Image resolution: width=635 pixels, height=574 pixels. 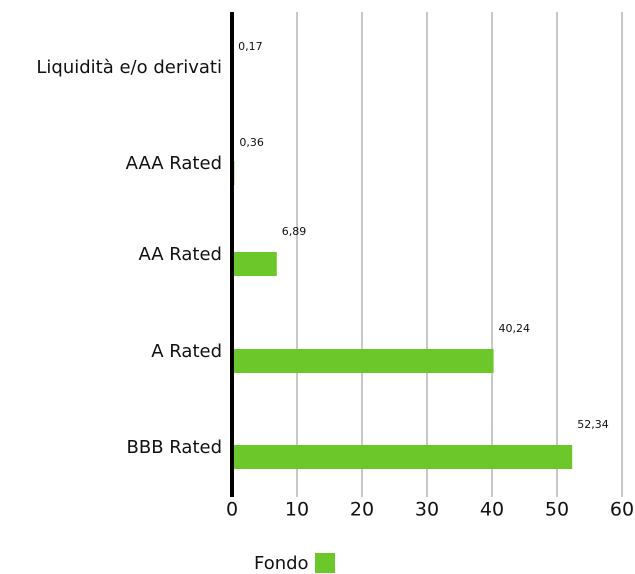 What do you see at coordinates (492, 510) in the screenshot?
I see `x-tick-label-40: 40` at bounding box center [492, 510].